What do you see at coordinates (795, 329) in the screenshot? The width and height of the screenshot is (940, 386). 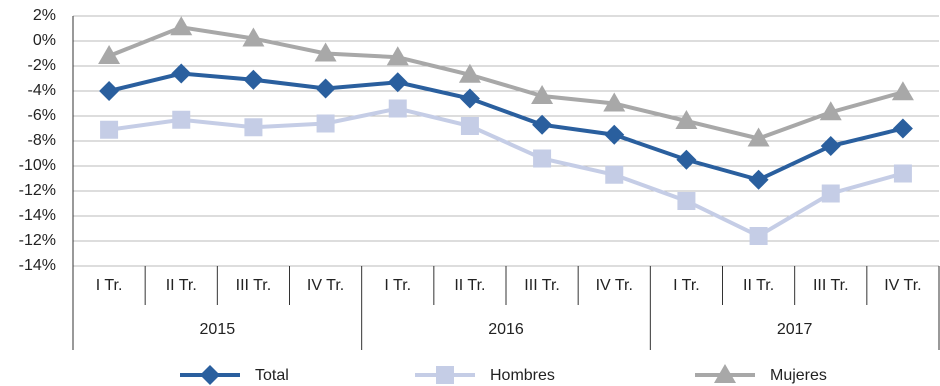 I see `group-label: 2017` at bounding box center [795, 329].